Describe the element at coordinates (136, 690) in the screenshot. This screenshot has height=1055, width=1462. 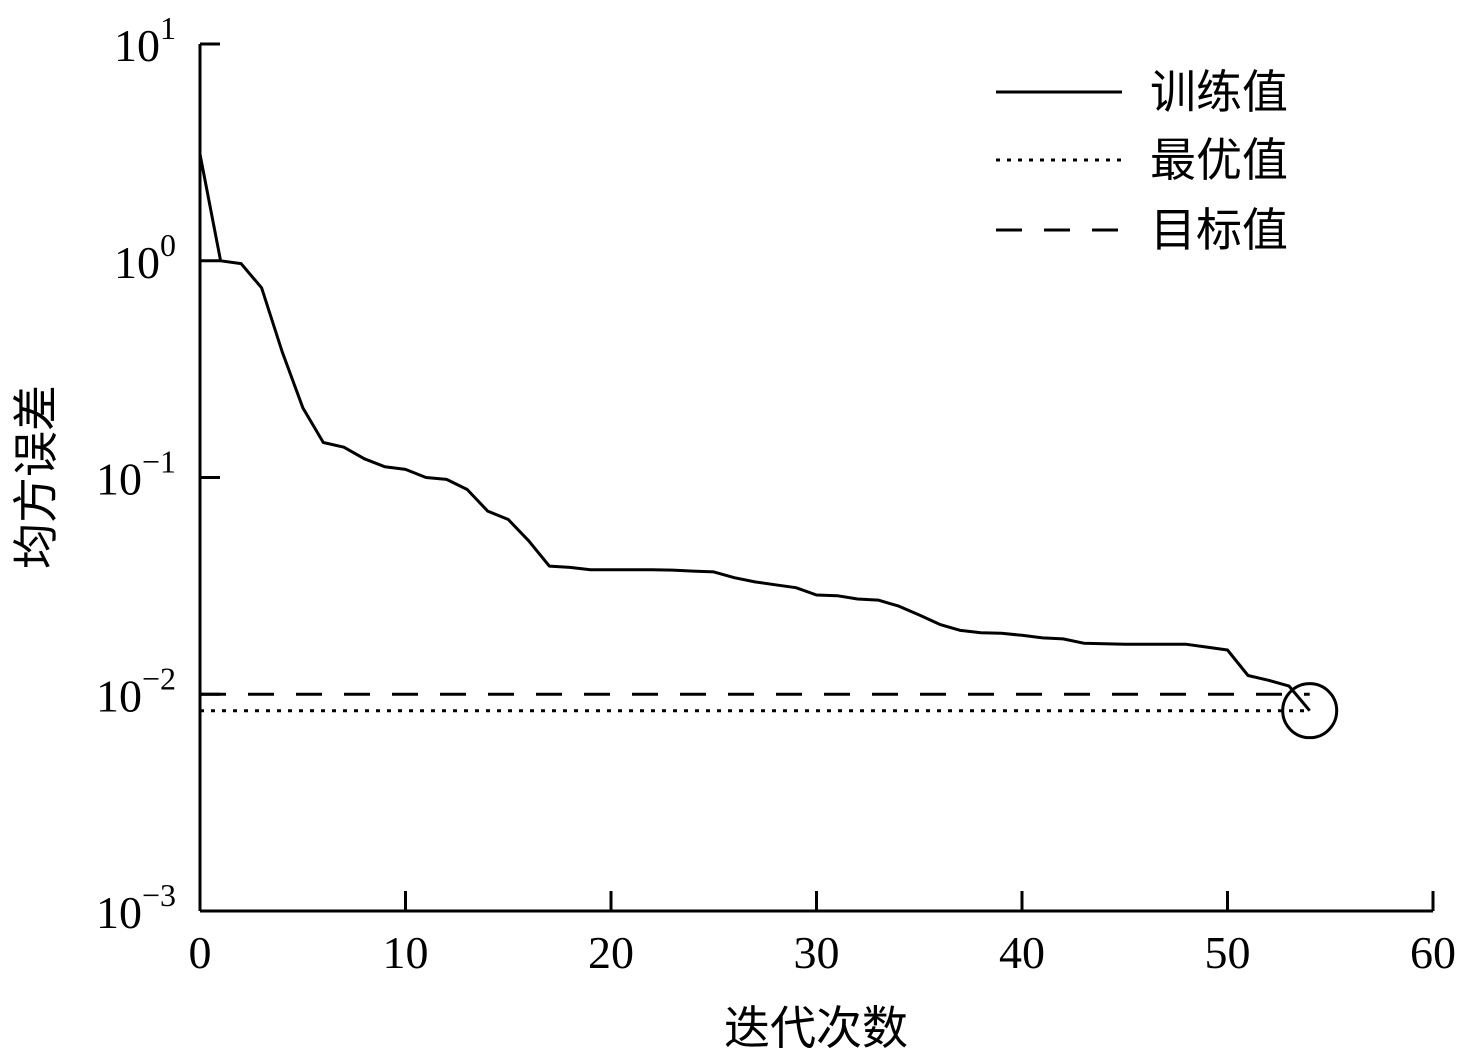
I see `y-tick-label: 10⁻²` at that location.